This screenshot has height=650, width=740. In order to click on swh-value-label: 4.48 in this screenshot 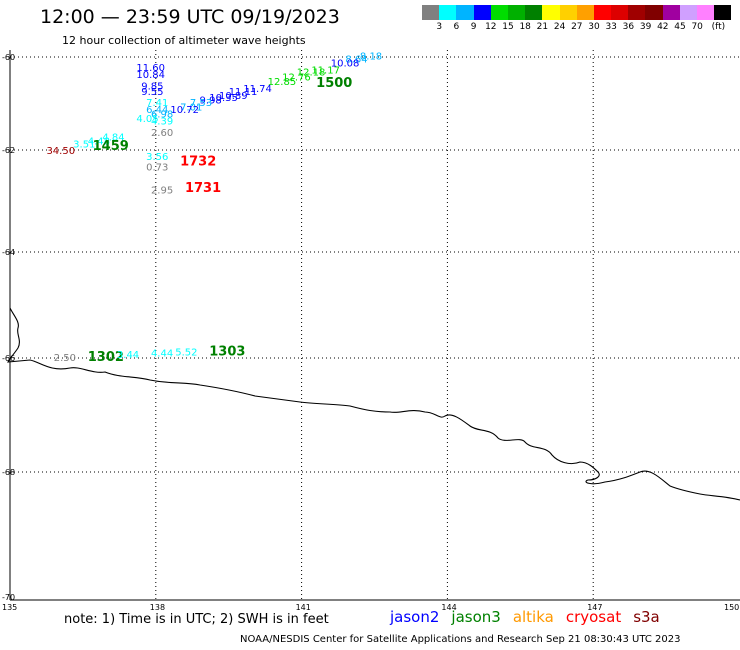, I will do `click(99, 141)`.